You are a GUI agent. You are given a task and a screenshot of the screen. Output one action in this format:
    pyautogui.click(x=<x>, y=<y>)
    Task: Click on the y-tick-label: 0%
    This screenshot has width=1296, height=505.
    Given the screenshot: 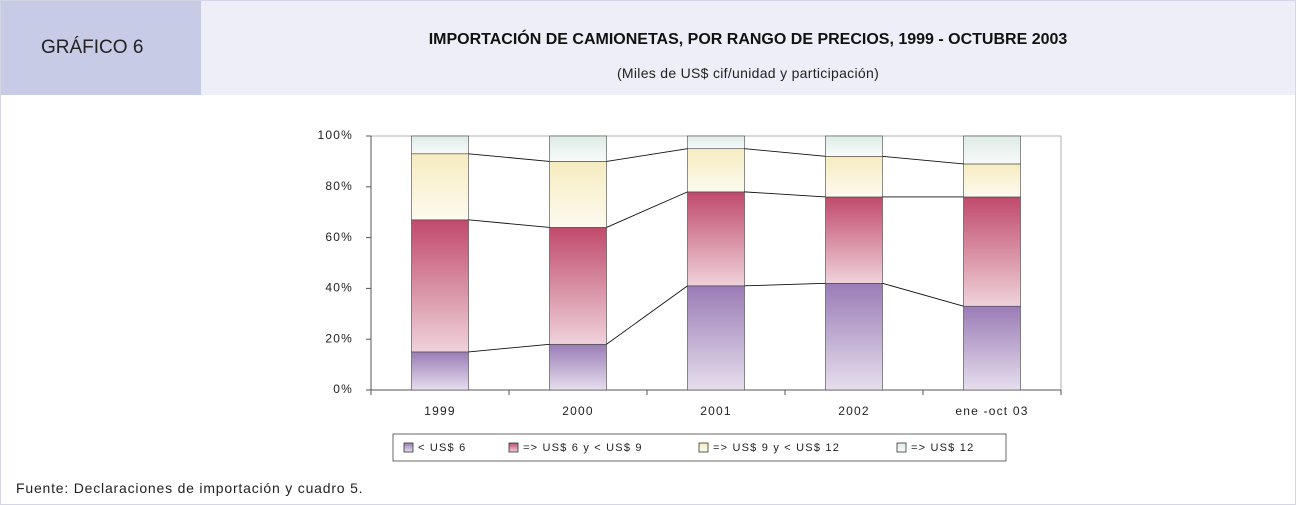 What is the action you would take?
    pyautogui.click(x=343, y=389)
    